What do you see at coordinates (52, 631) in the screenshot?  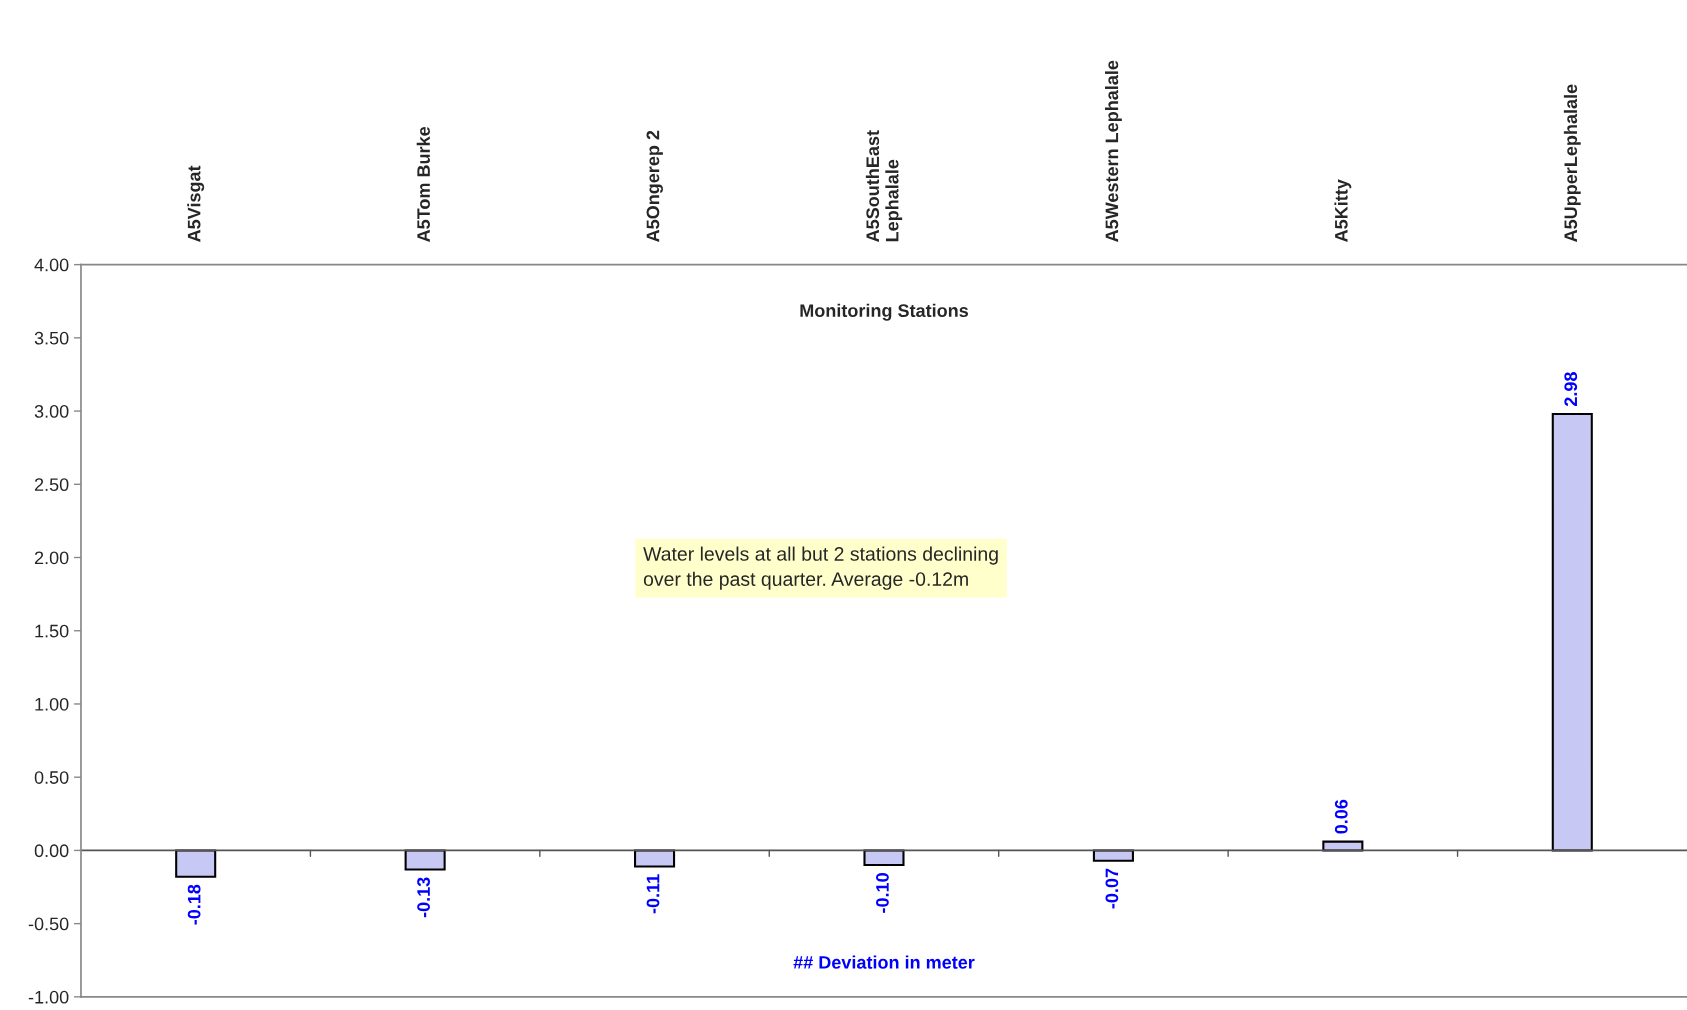 I see `y-tick-label: 1.50` at bounding box center [52, 631].